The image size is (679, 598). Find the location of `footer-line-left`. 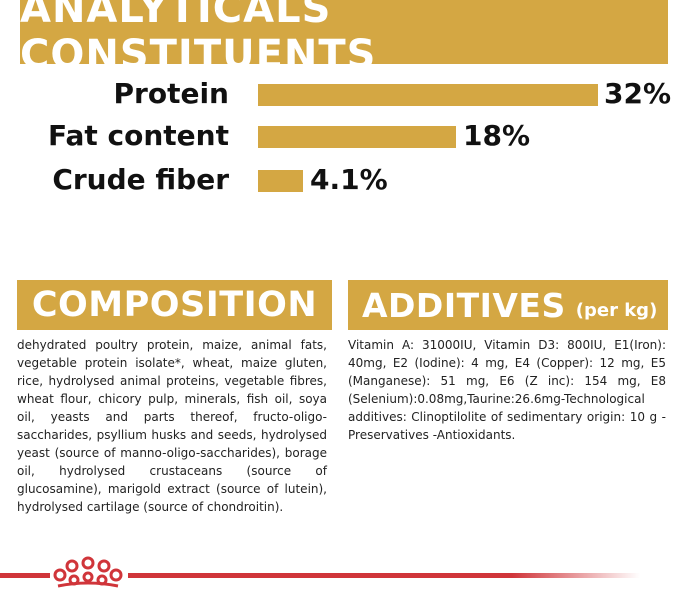

footer-line-left is located at coordinates (25, 575).